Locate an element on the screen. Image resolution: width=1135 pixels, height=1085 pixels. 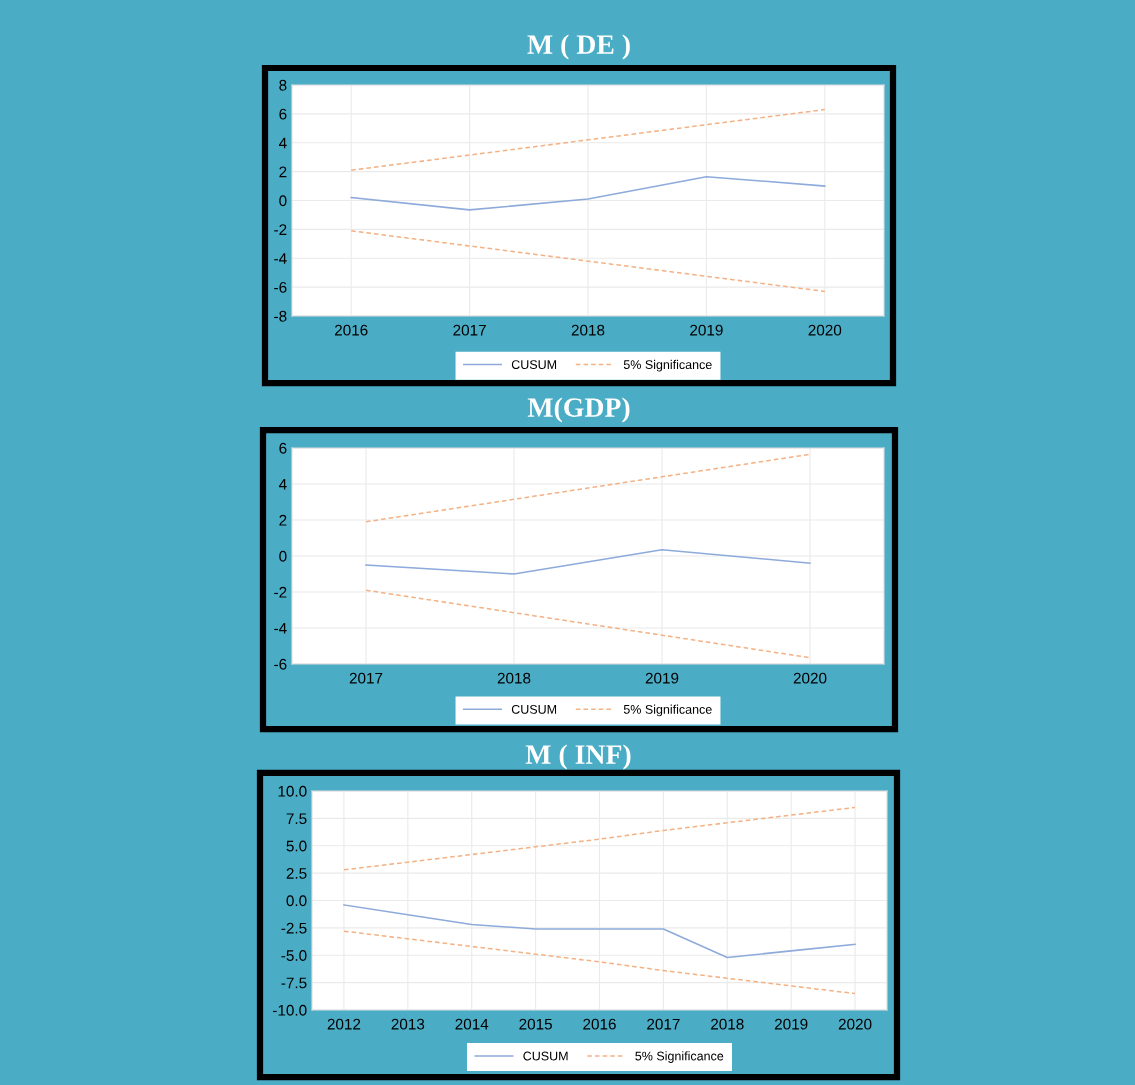
x-tick-label: 2012 is located at coordinates (344, 1024).